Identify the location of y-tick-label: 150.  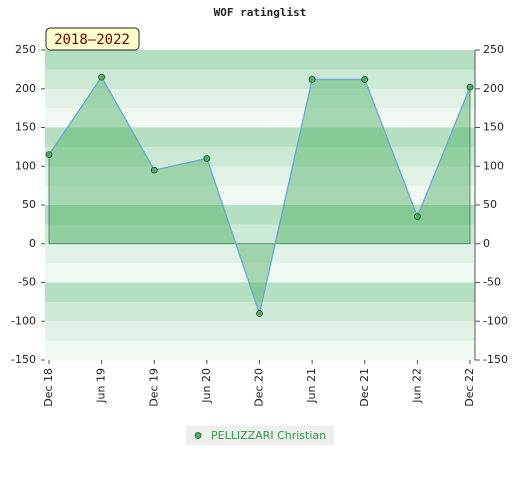
(25, 127).